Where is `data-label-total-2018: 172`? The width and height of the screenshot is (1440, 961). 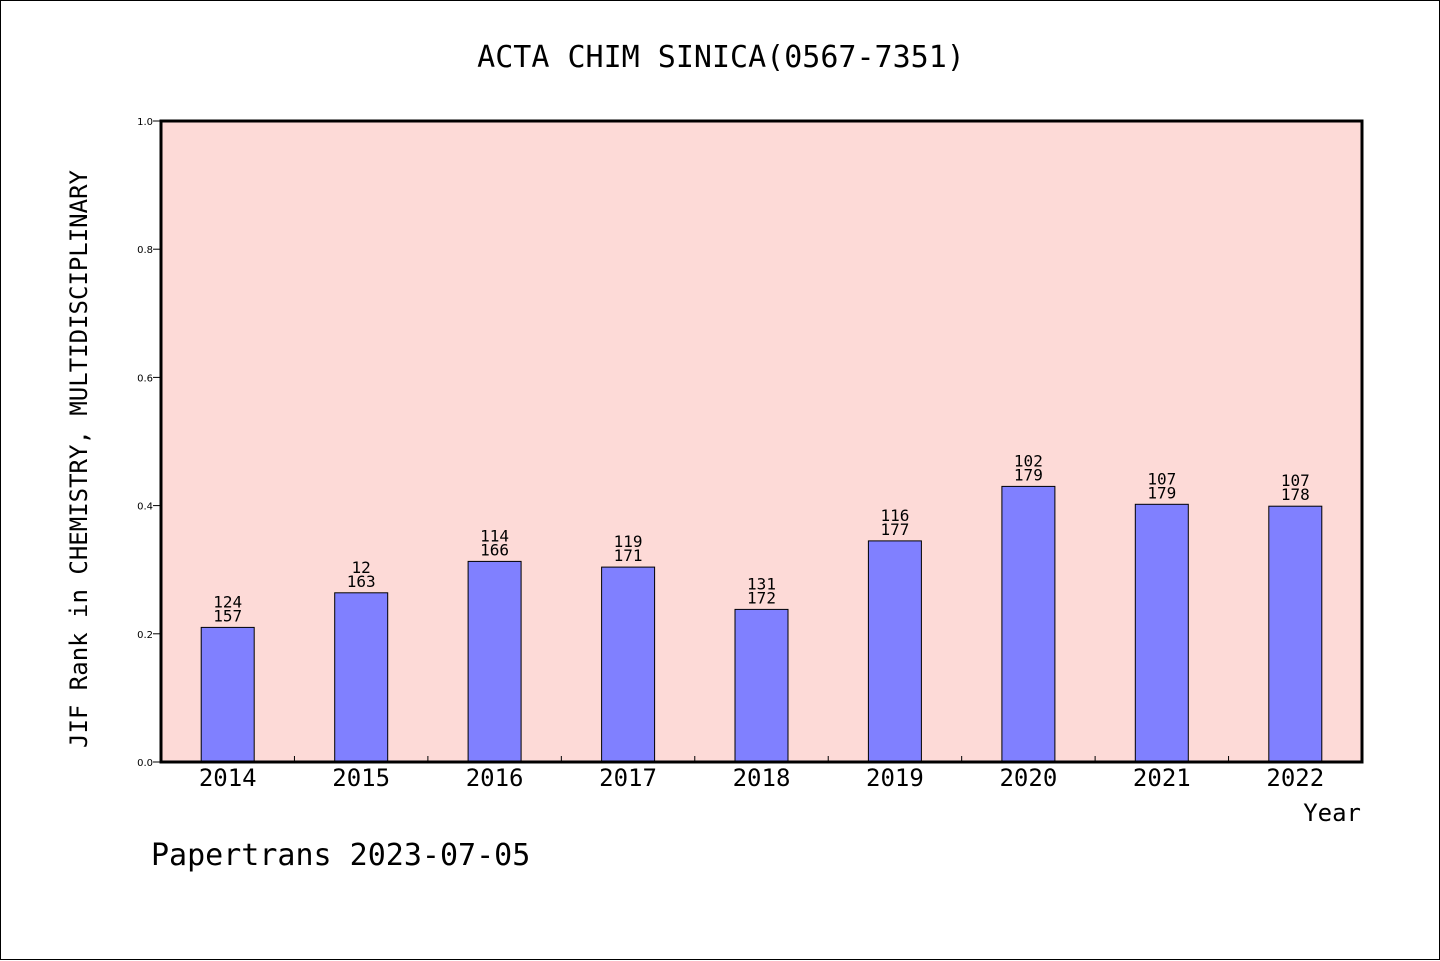 data-label-total-2018: 172 is located at coordinates (761, 597).